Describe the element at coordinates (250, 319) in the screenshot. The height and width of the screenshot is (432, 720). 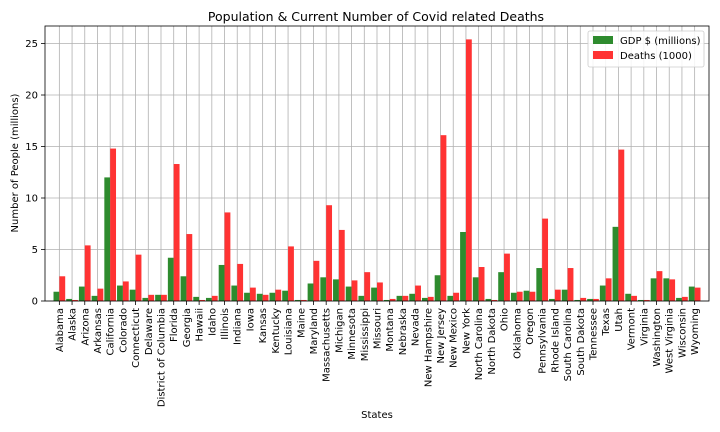
I see `x-tick-label: Iowa` at that location.